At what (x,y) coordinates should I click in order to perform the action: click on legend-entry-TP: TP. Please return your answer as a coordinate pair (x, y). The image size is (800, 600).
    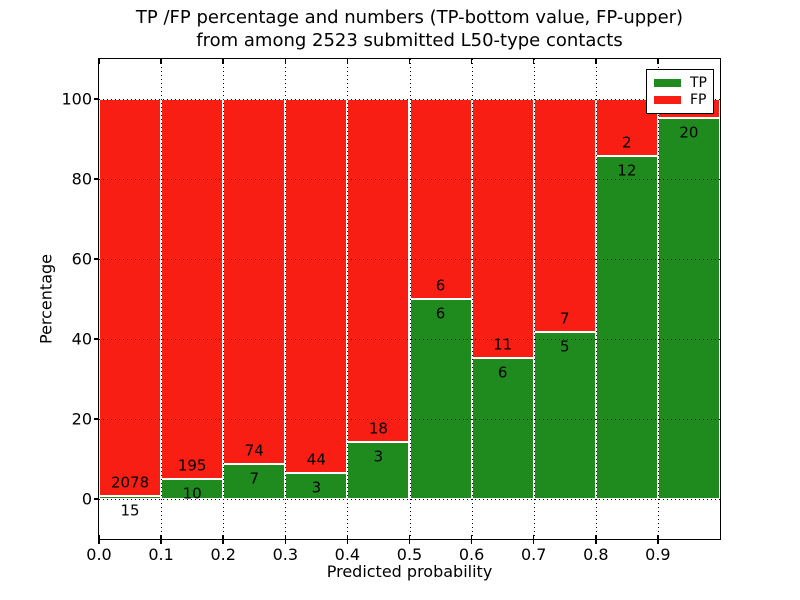
    Looking at the image, I should click on (680, 82).